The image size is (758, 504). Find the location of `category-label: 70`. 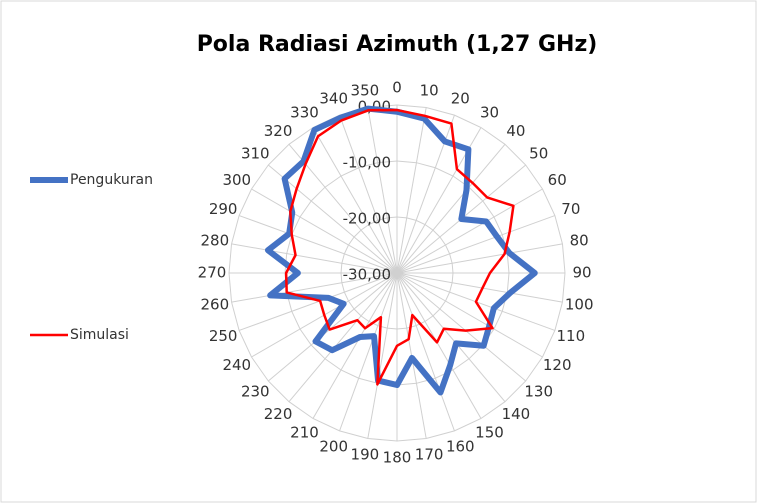

category-label: 70 is located at coordinates (570, 209).